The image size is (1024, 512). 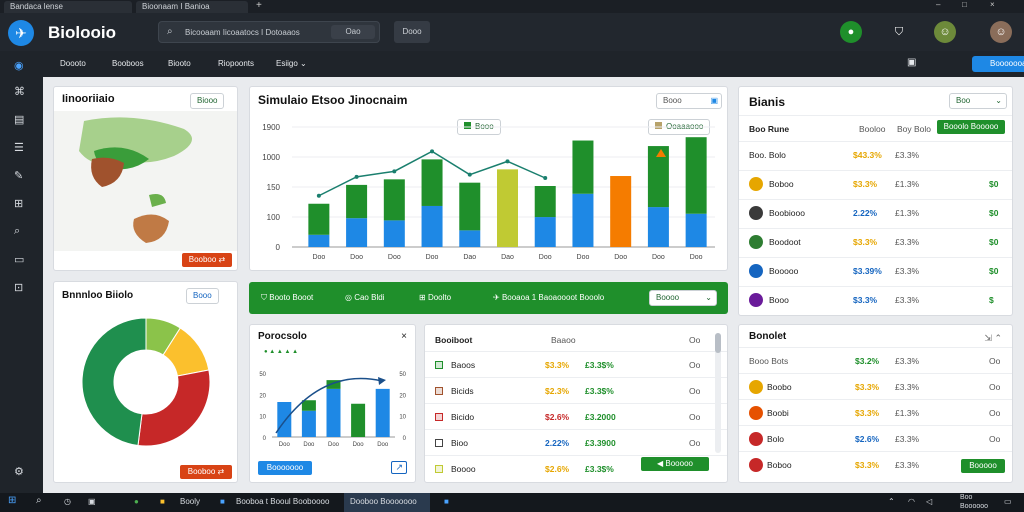 I want to click on banner-item: ⛉ Booto Booot, so click(x=287, y=298).